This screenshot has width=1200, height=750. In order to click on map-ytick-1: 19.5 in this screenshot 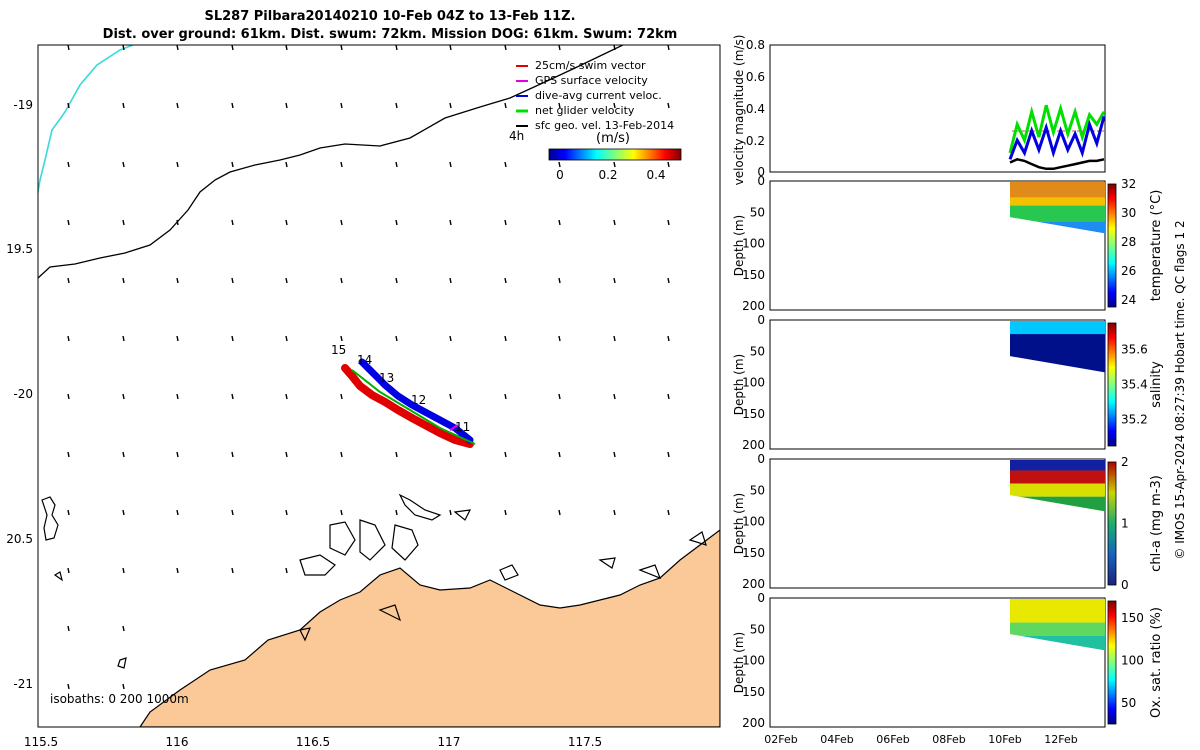, I will do `click(19, 249)`.